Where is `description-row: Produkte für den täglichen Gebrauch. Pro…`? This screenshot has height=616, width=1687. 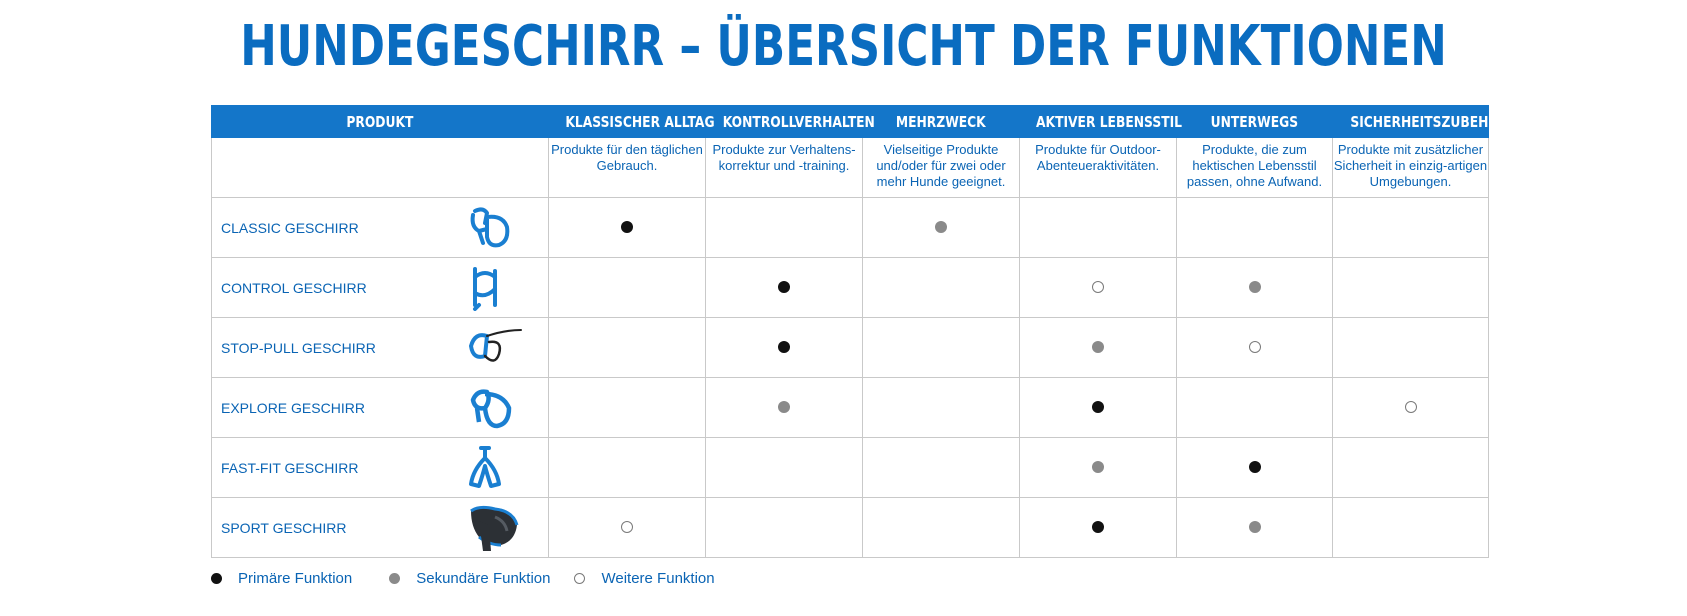 description-row: Produkte für den täglichen Gebrauch. Pro… is located at coordinates (850, 167).